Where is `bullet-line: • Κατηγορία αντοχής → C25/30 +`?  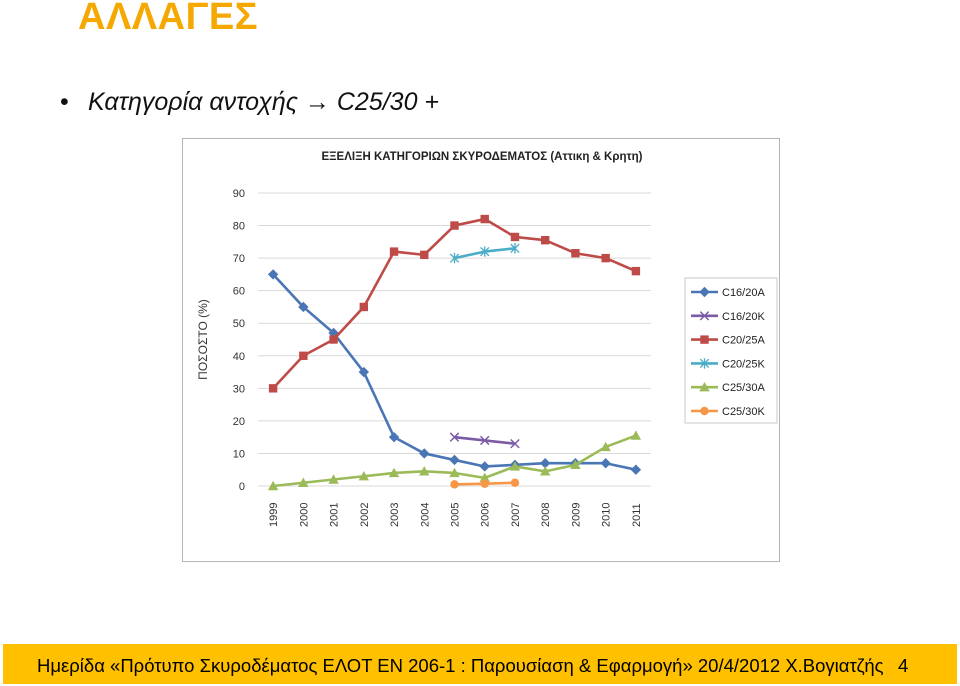 bullet-line: • Κατηγορία αντοχής → C25/30 + is located at coordinates (249, 102).